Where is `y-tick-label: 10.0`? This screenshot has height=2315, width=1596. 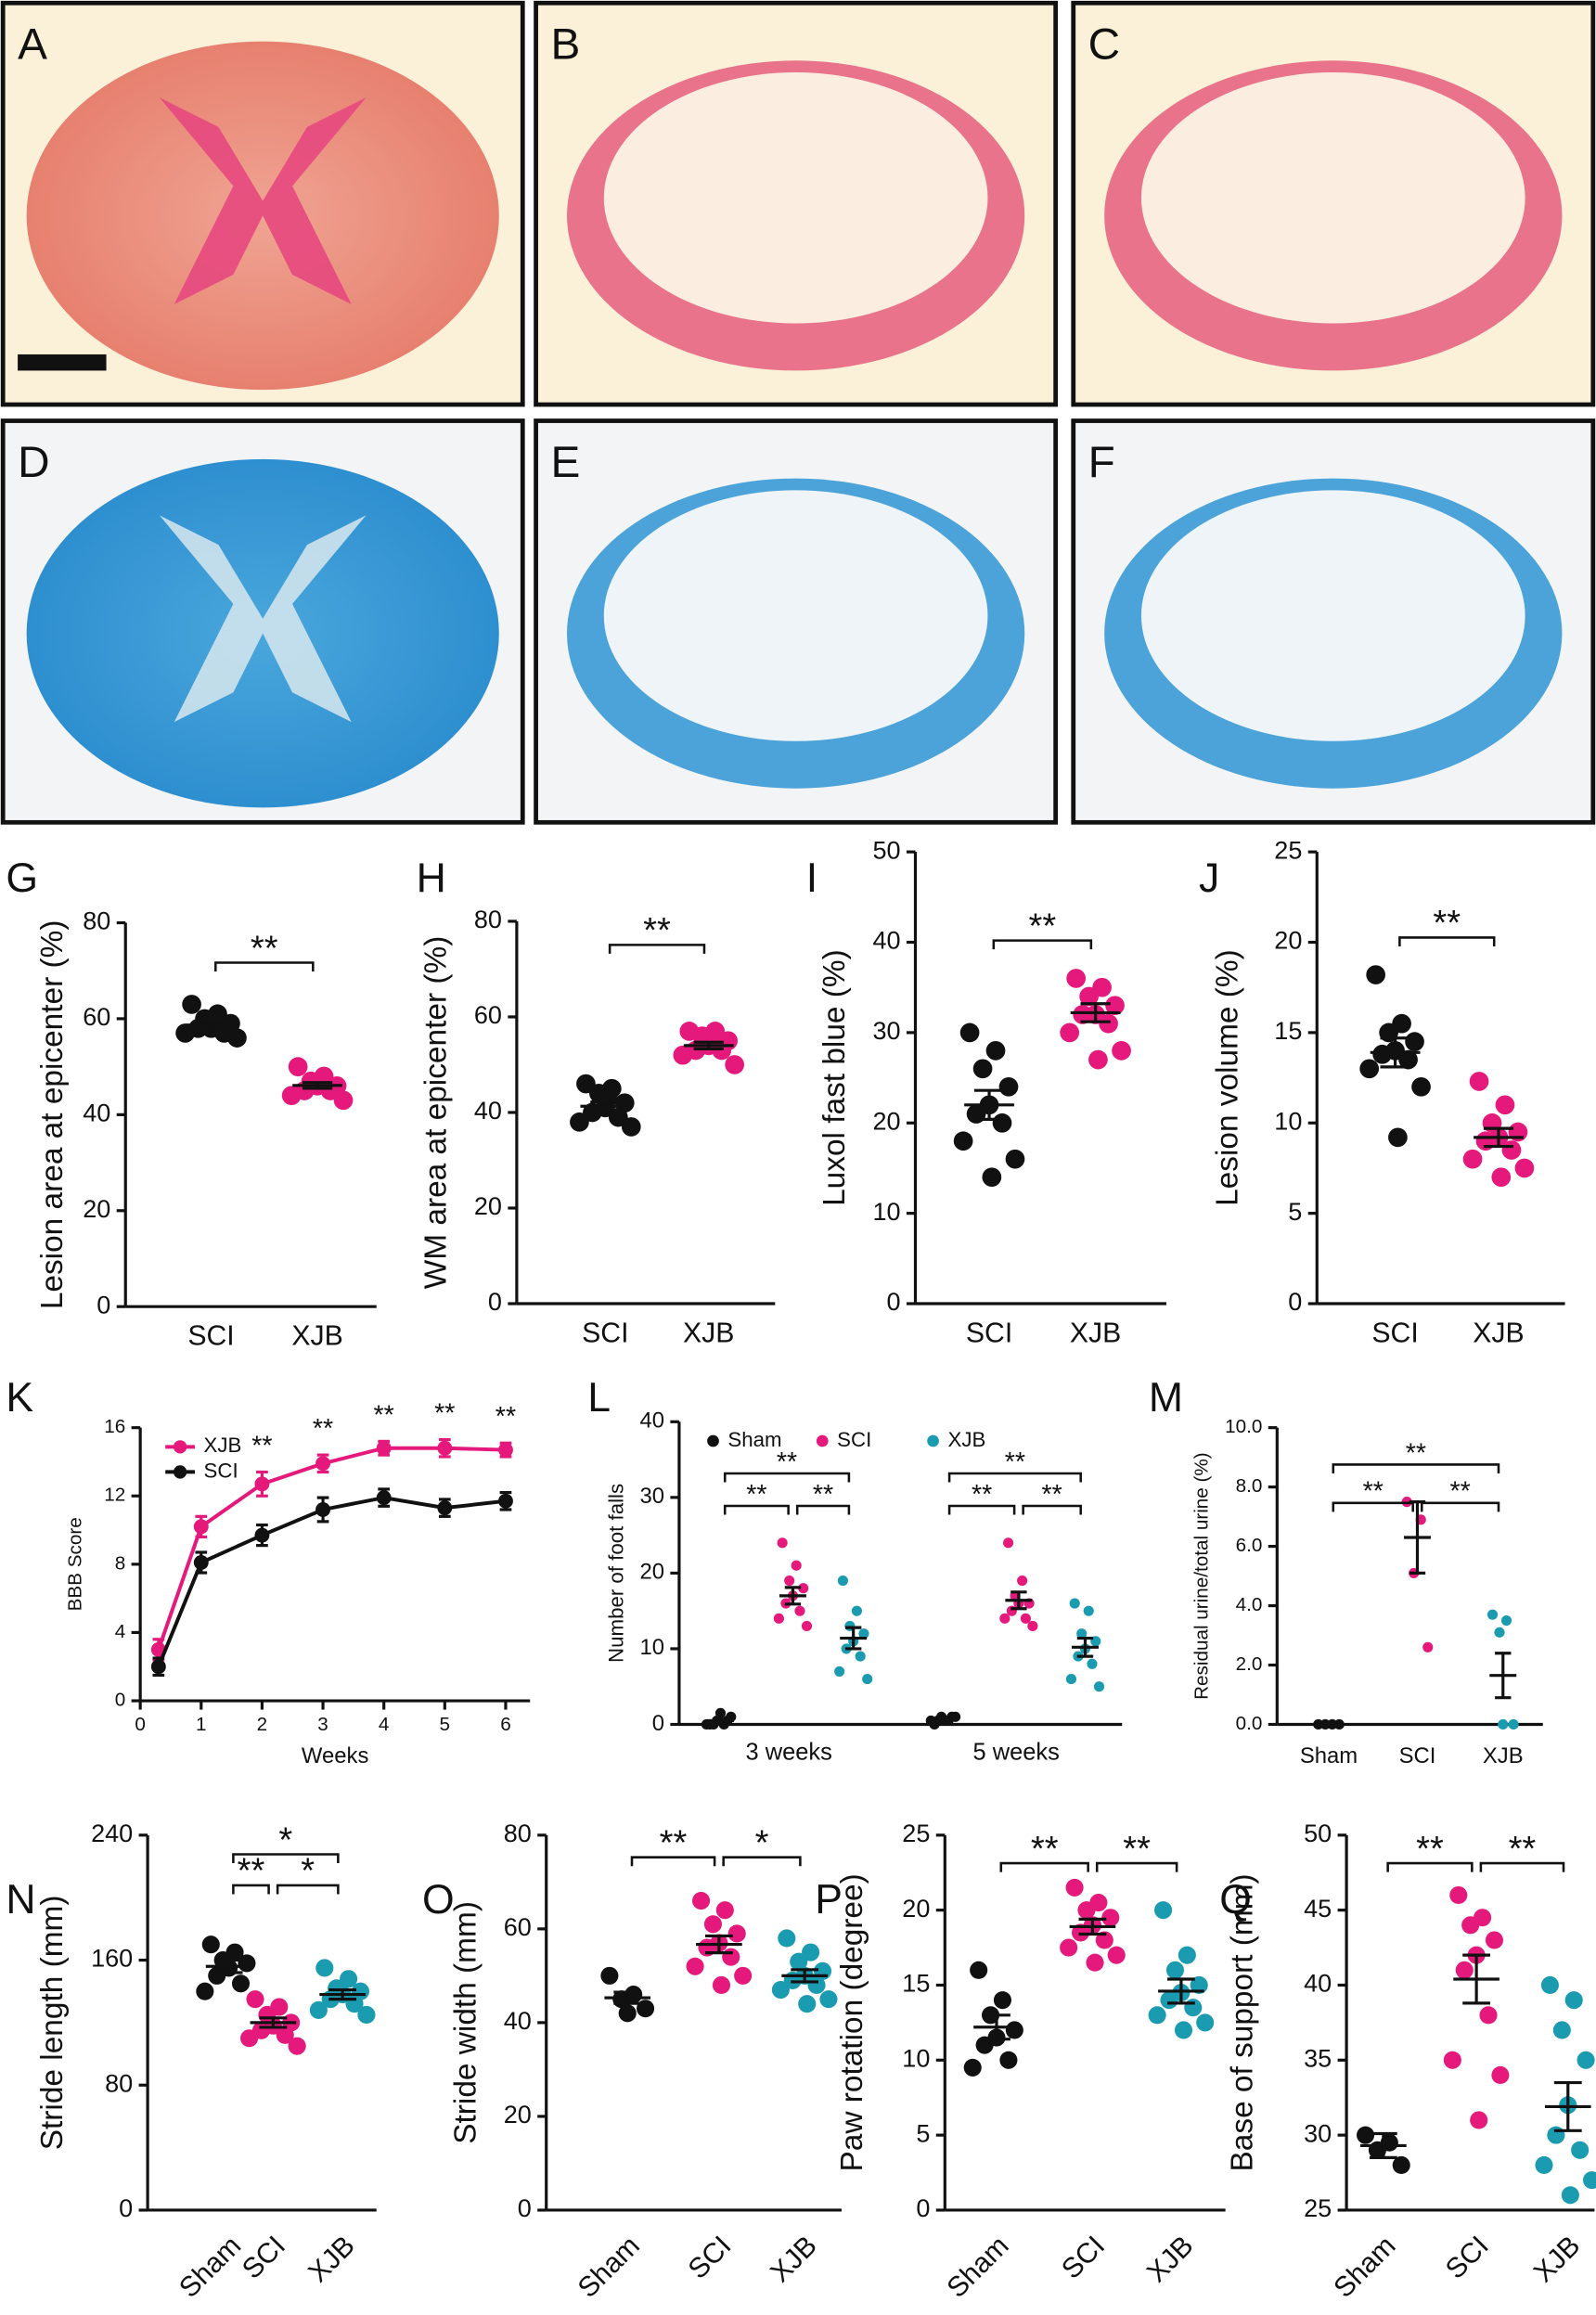 y-tick-label: 10.0 is located at coordinates (1243, 1427).